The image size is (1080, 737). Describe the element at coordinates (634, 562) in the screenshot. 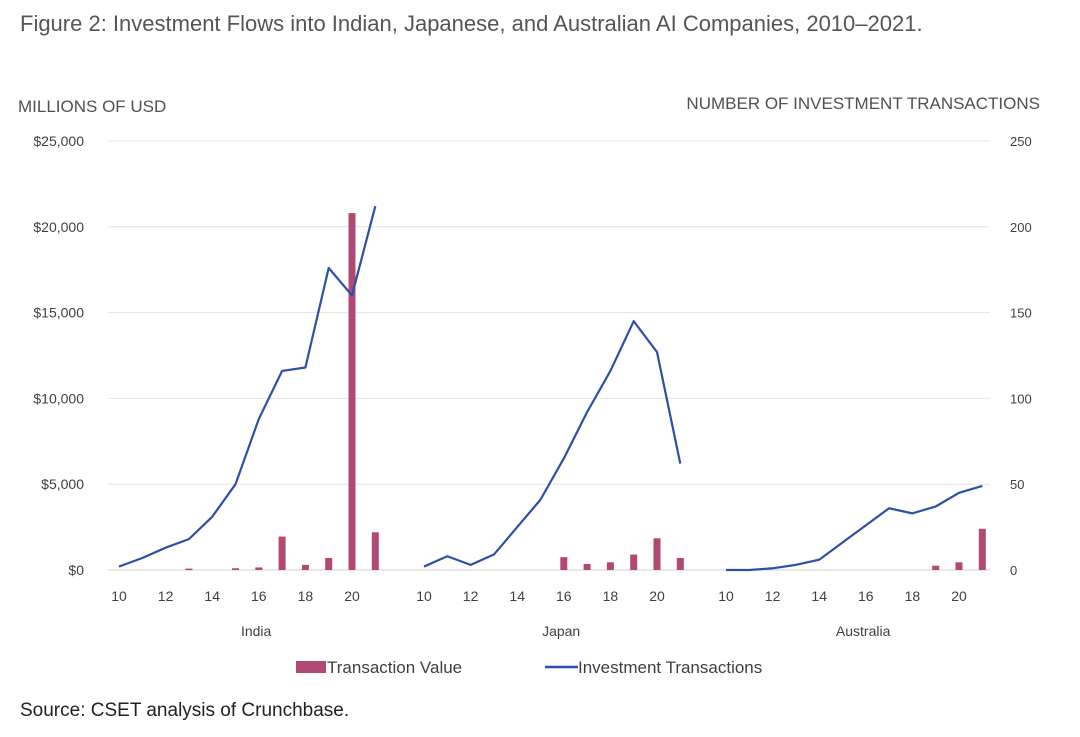

I see `bar-japan-2019` at that location.